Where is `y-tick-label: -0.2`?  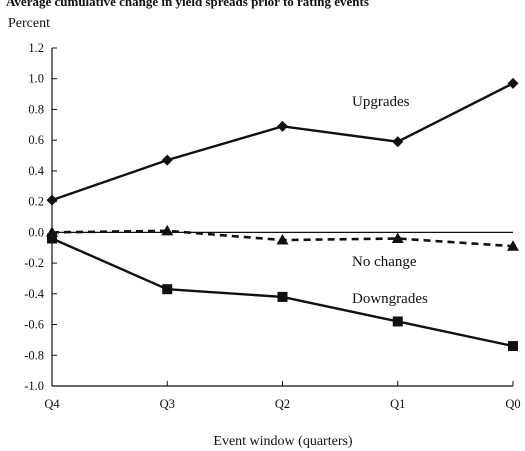 y-tick-label: -0.2 is located at coordinates (34, 263).